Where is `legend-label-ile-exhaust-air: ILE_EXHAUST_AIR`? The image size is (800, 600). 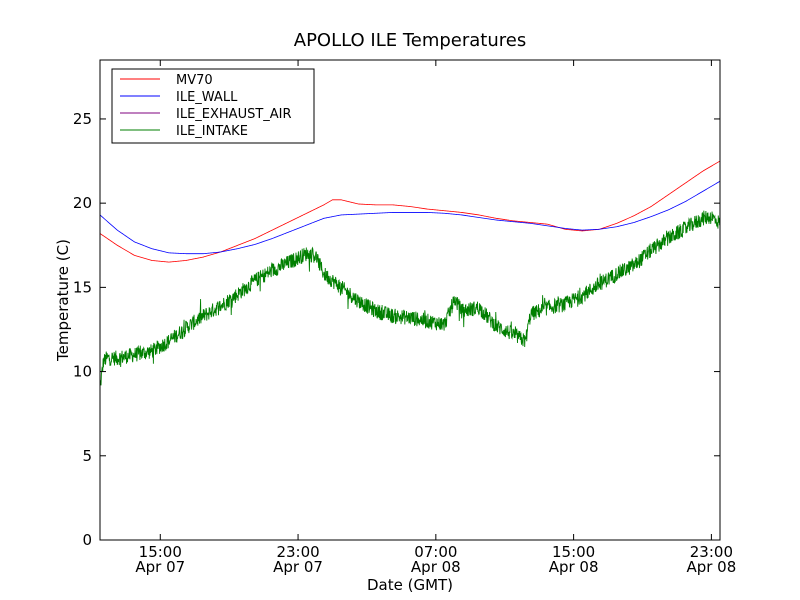
legend-label-ile-exhaust-air: ILE_EXHAUST_AIR is located at coordinates (234, 114).